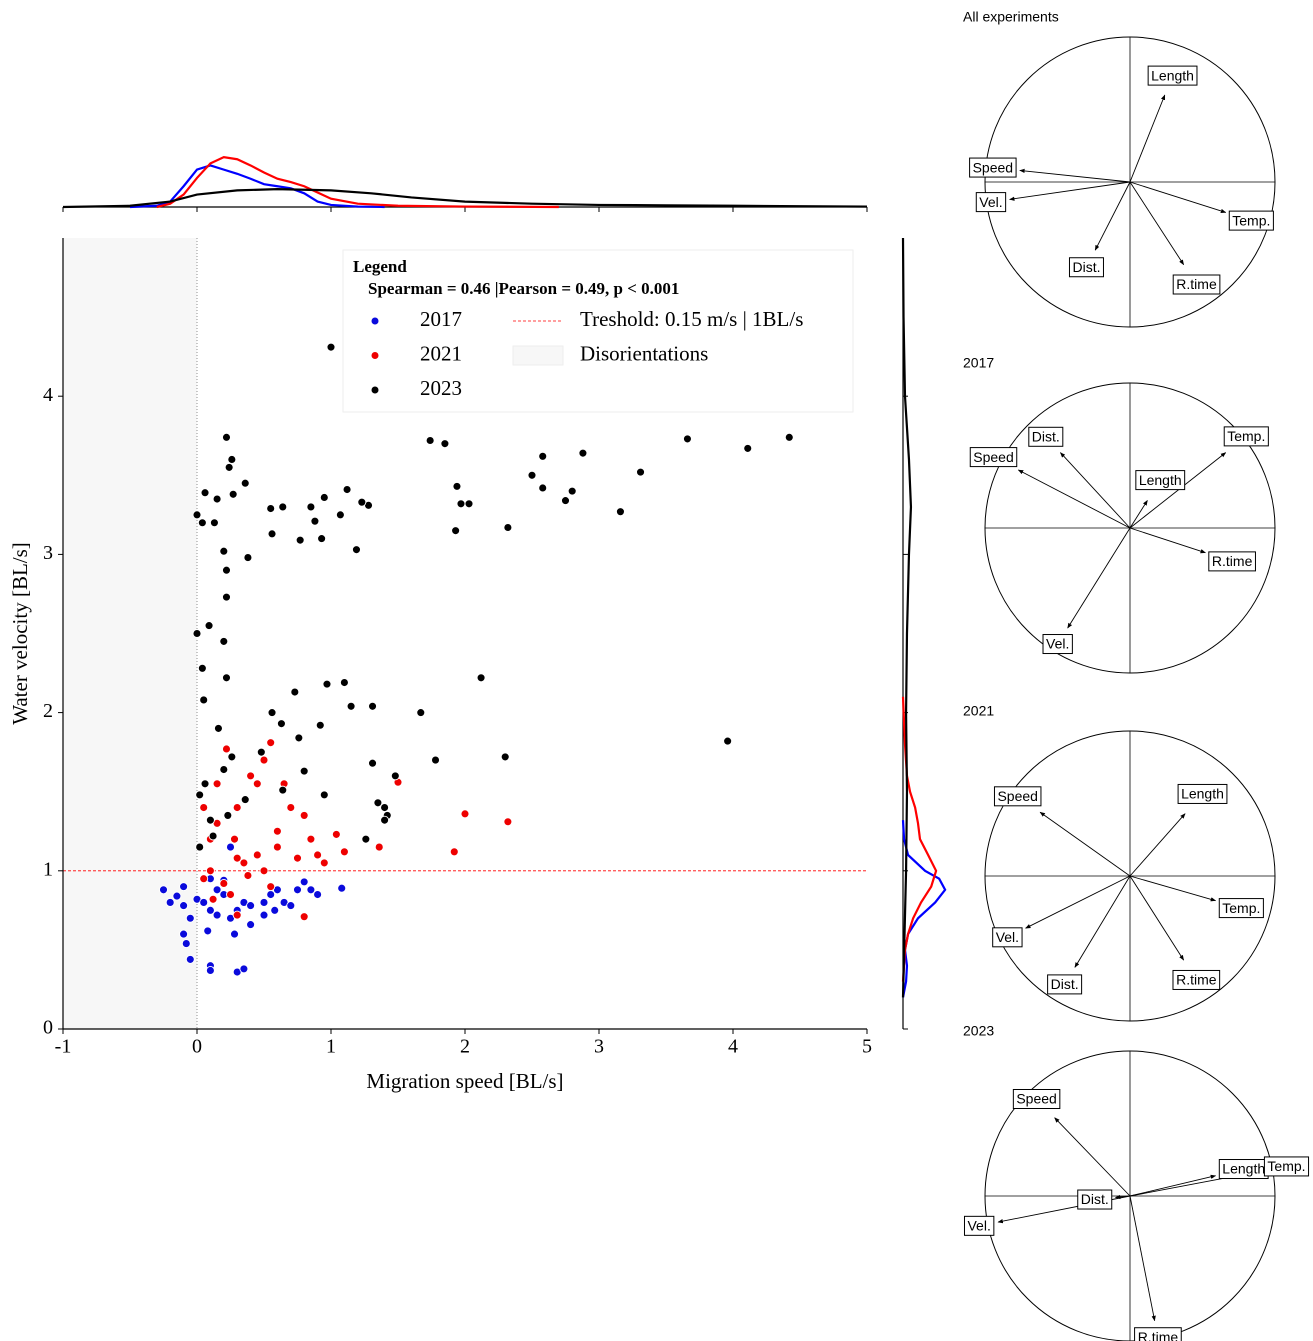  What do you see at coordinates (538, 355) in the screenshot?
I see `legend-shade-sample` at bounding box center [538, 355].